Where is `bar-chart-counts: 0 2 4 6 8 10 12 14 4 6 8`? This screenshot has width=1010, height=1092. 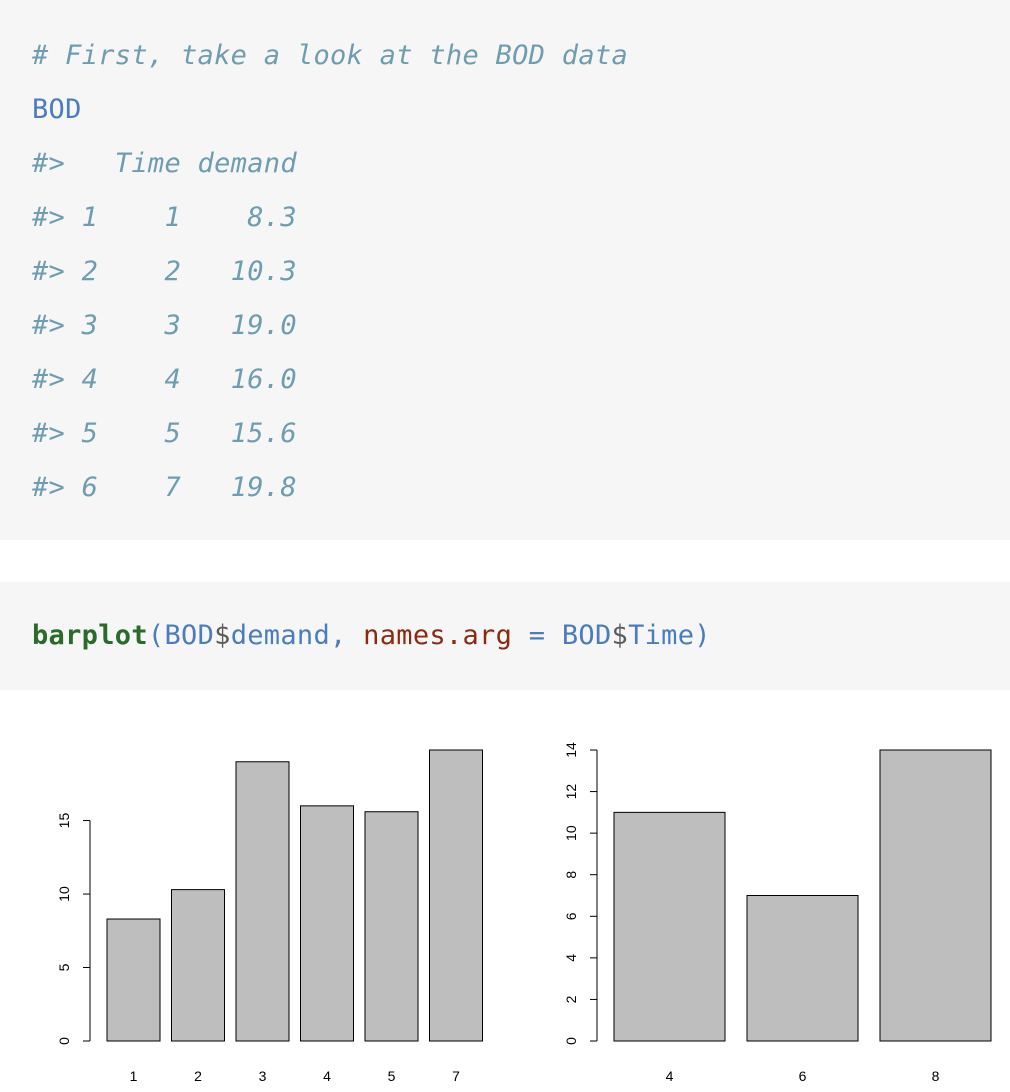 bar-chart-counts: 0 2 4 6 8 10 12 14 4 6 8 is located at coordinates (777, 913).